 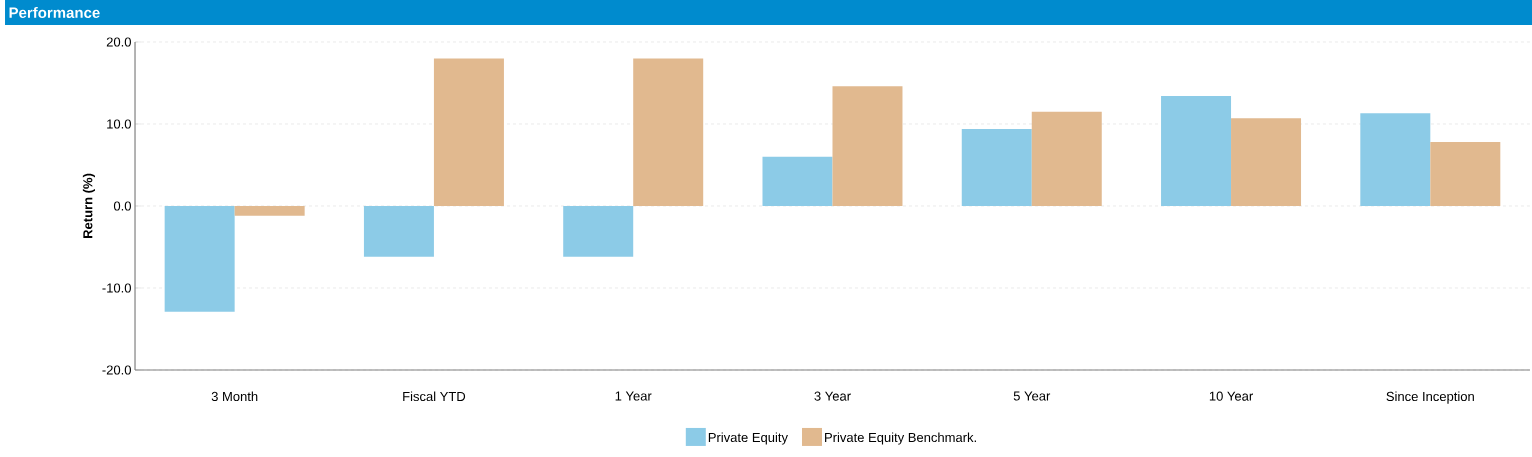 What do you see at coordinates (748, 438) in the screenshot?
I see `legend-label: Private Equity` at bounding box center [748, 438].